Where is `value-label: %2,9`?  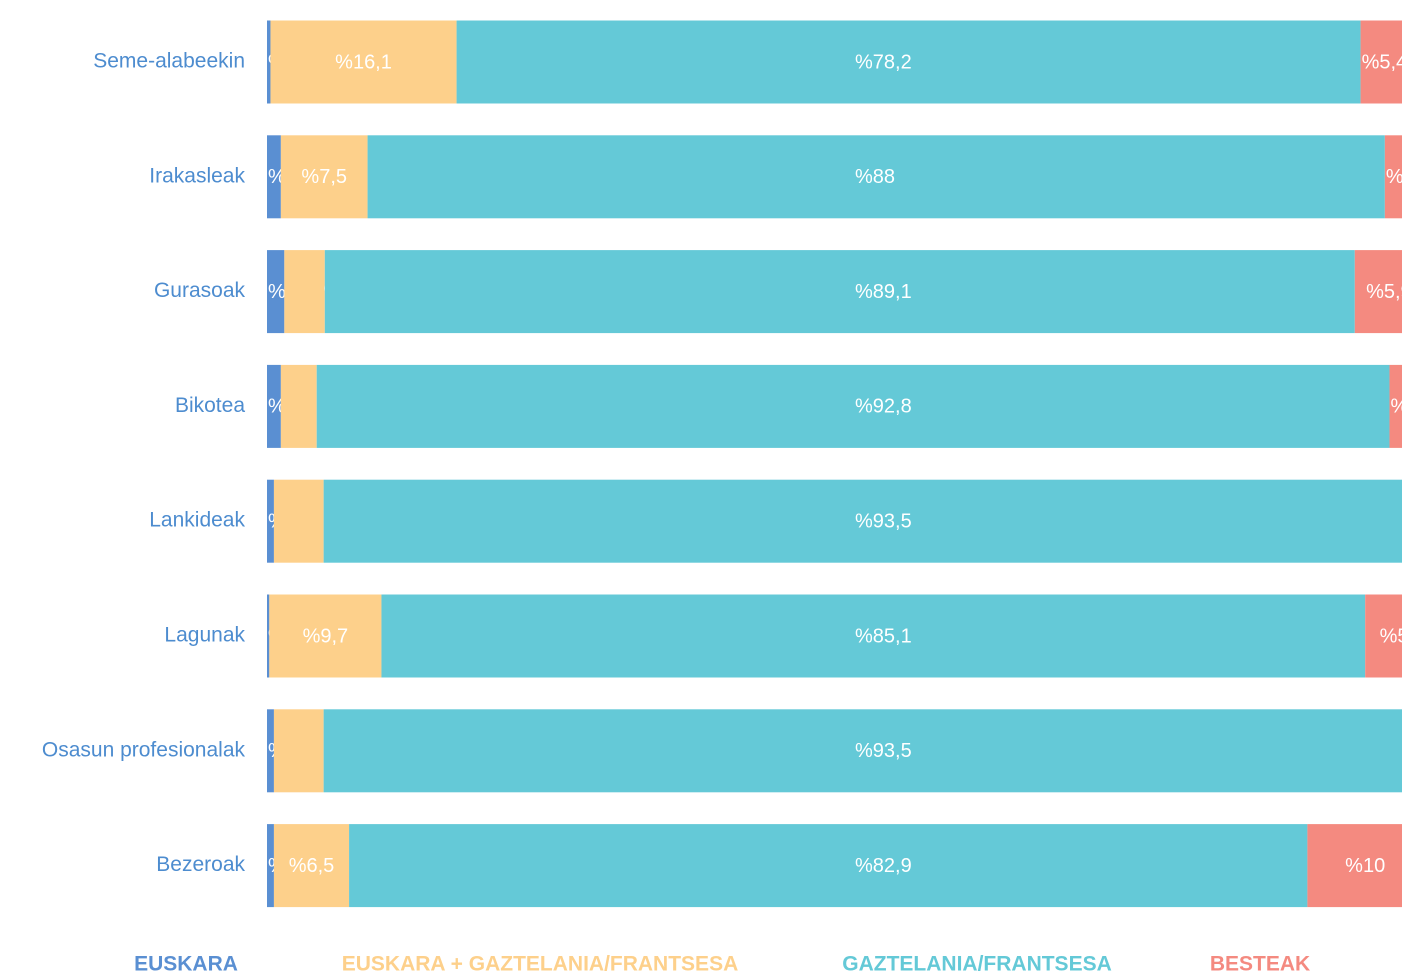
value-label: %2,9 is located at coordinates (1396, 407).